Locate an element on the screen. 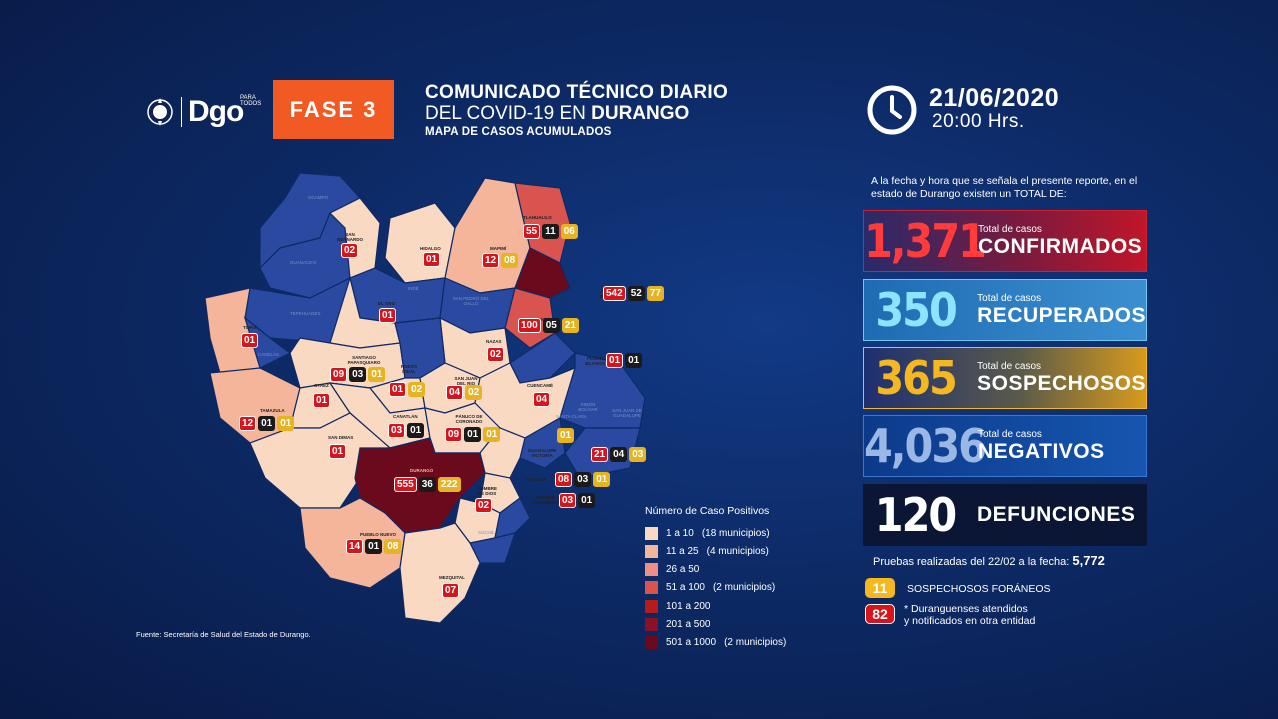 The width and height of the screenshot is (1278, 719). label-otaez: OTAEZ is located at coordinates (321, 385).